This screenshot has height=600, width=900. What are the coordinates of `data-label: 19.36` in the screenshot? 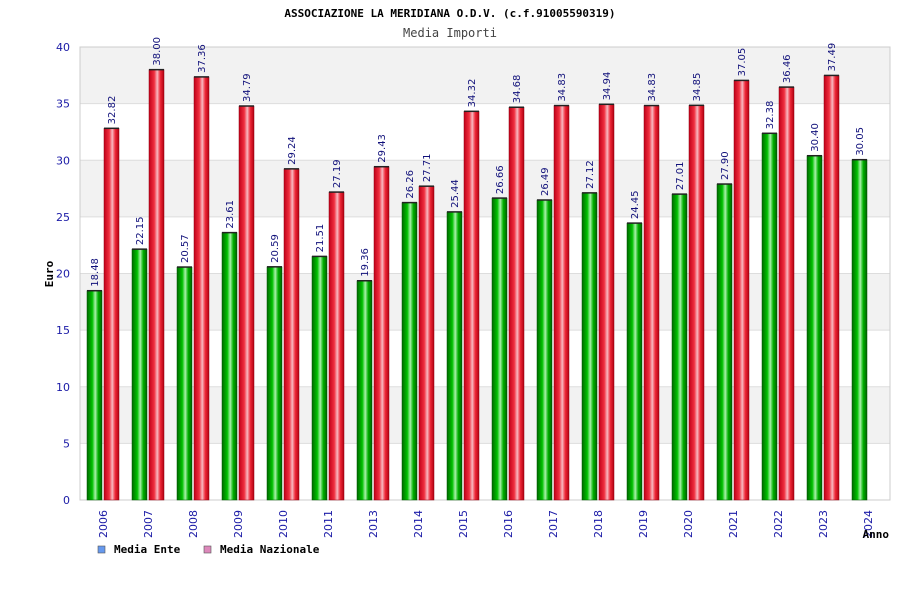 It's located at (365, 262).